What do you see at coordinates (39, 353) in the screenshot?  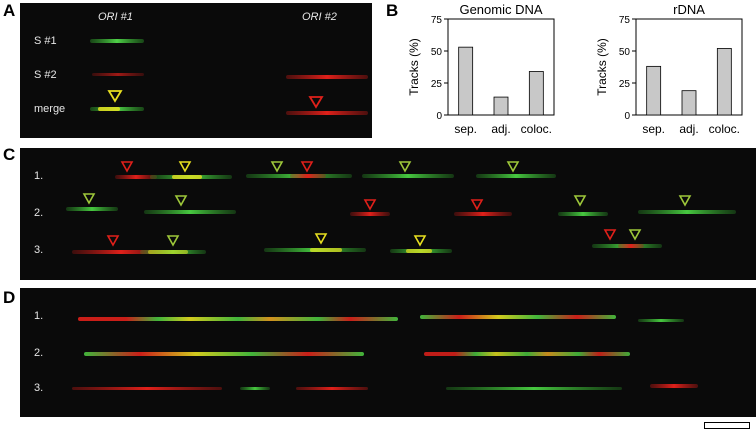 I see `d-row-label-2: 2.` at bounding box center [39, 353].